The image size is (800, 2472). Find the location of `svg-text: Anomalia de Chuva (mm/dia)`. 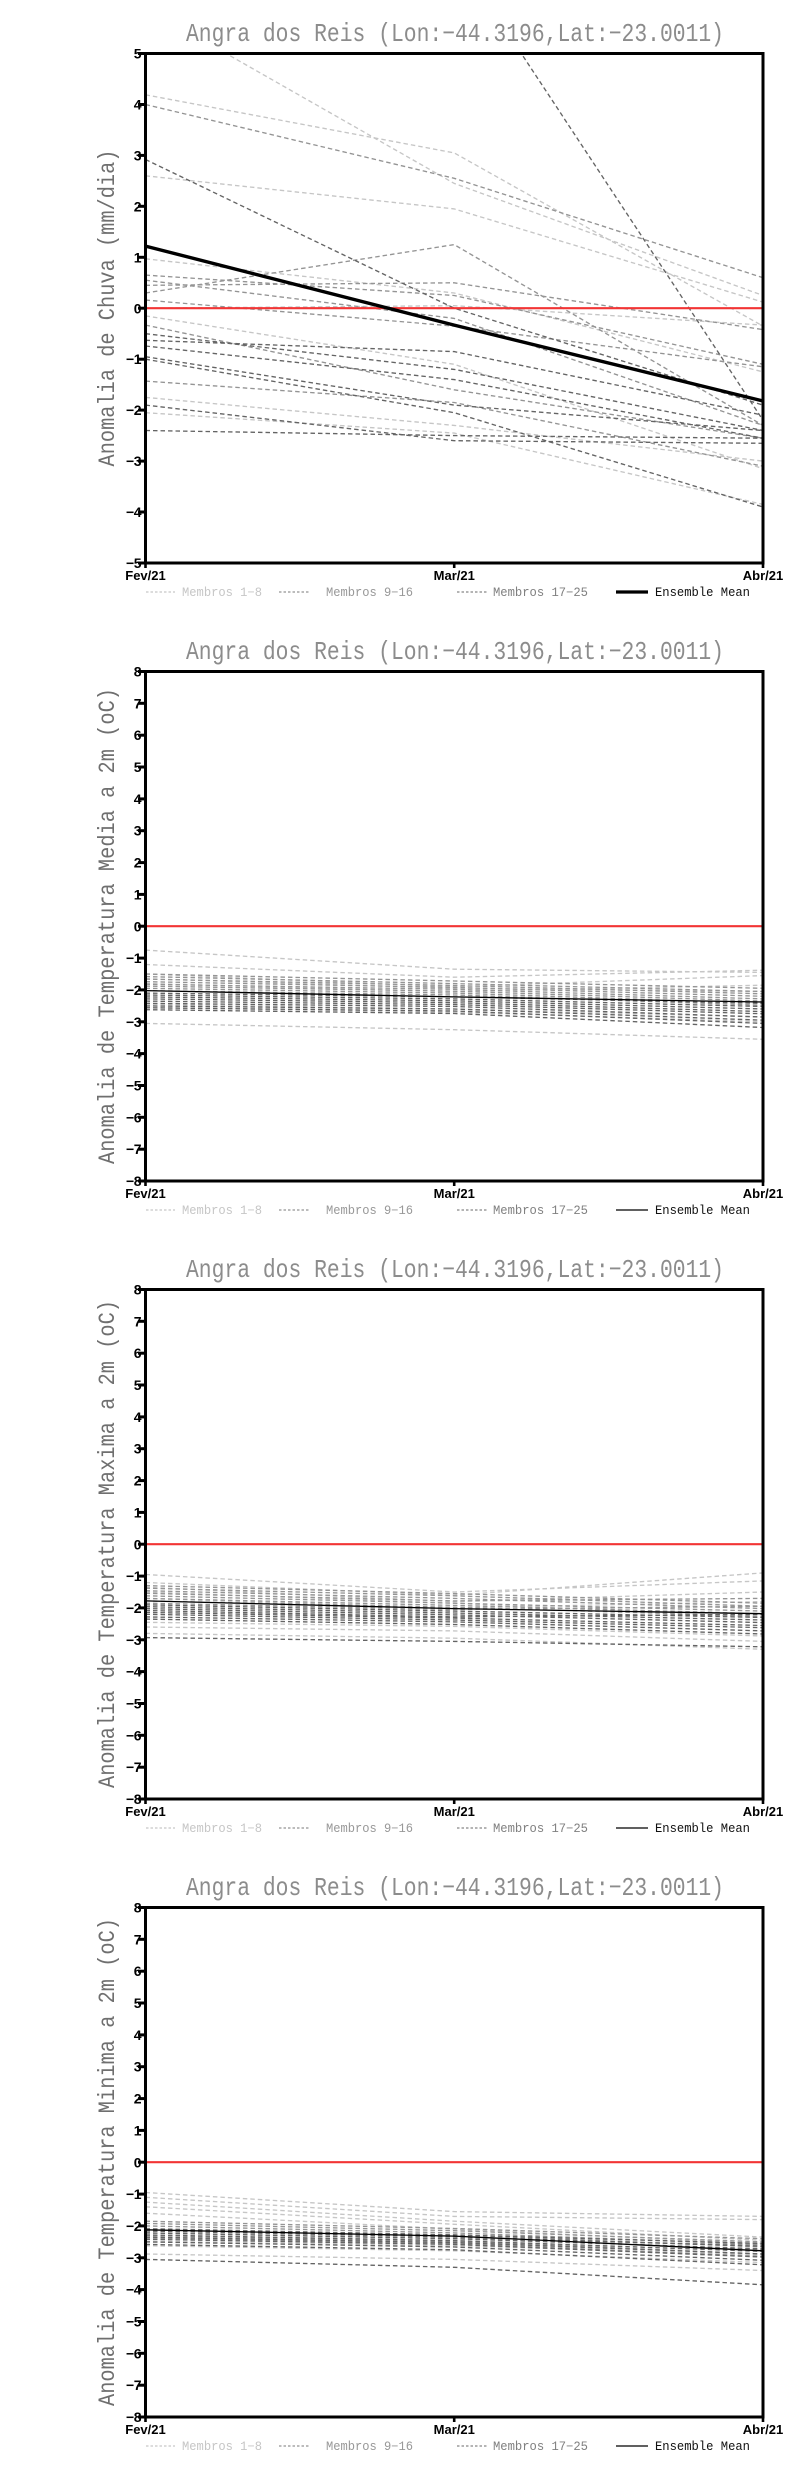

svg-text: Anomalia de Chuva (mm/dia) is located at coordinates (108, 308).